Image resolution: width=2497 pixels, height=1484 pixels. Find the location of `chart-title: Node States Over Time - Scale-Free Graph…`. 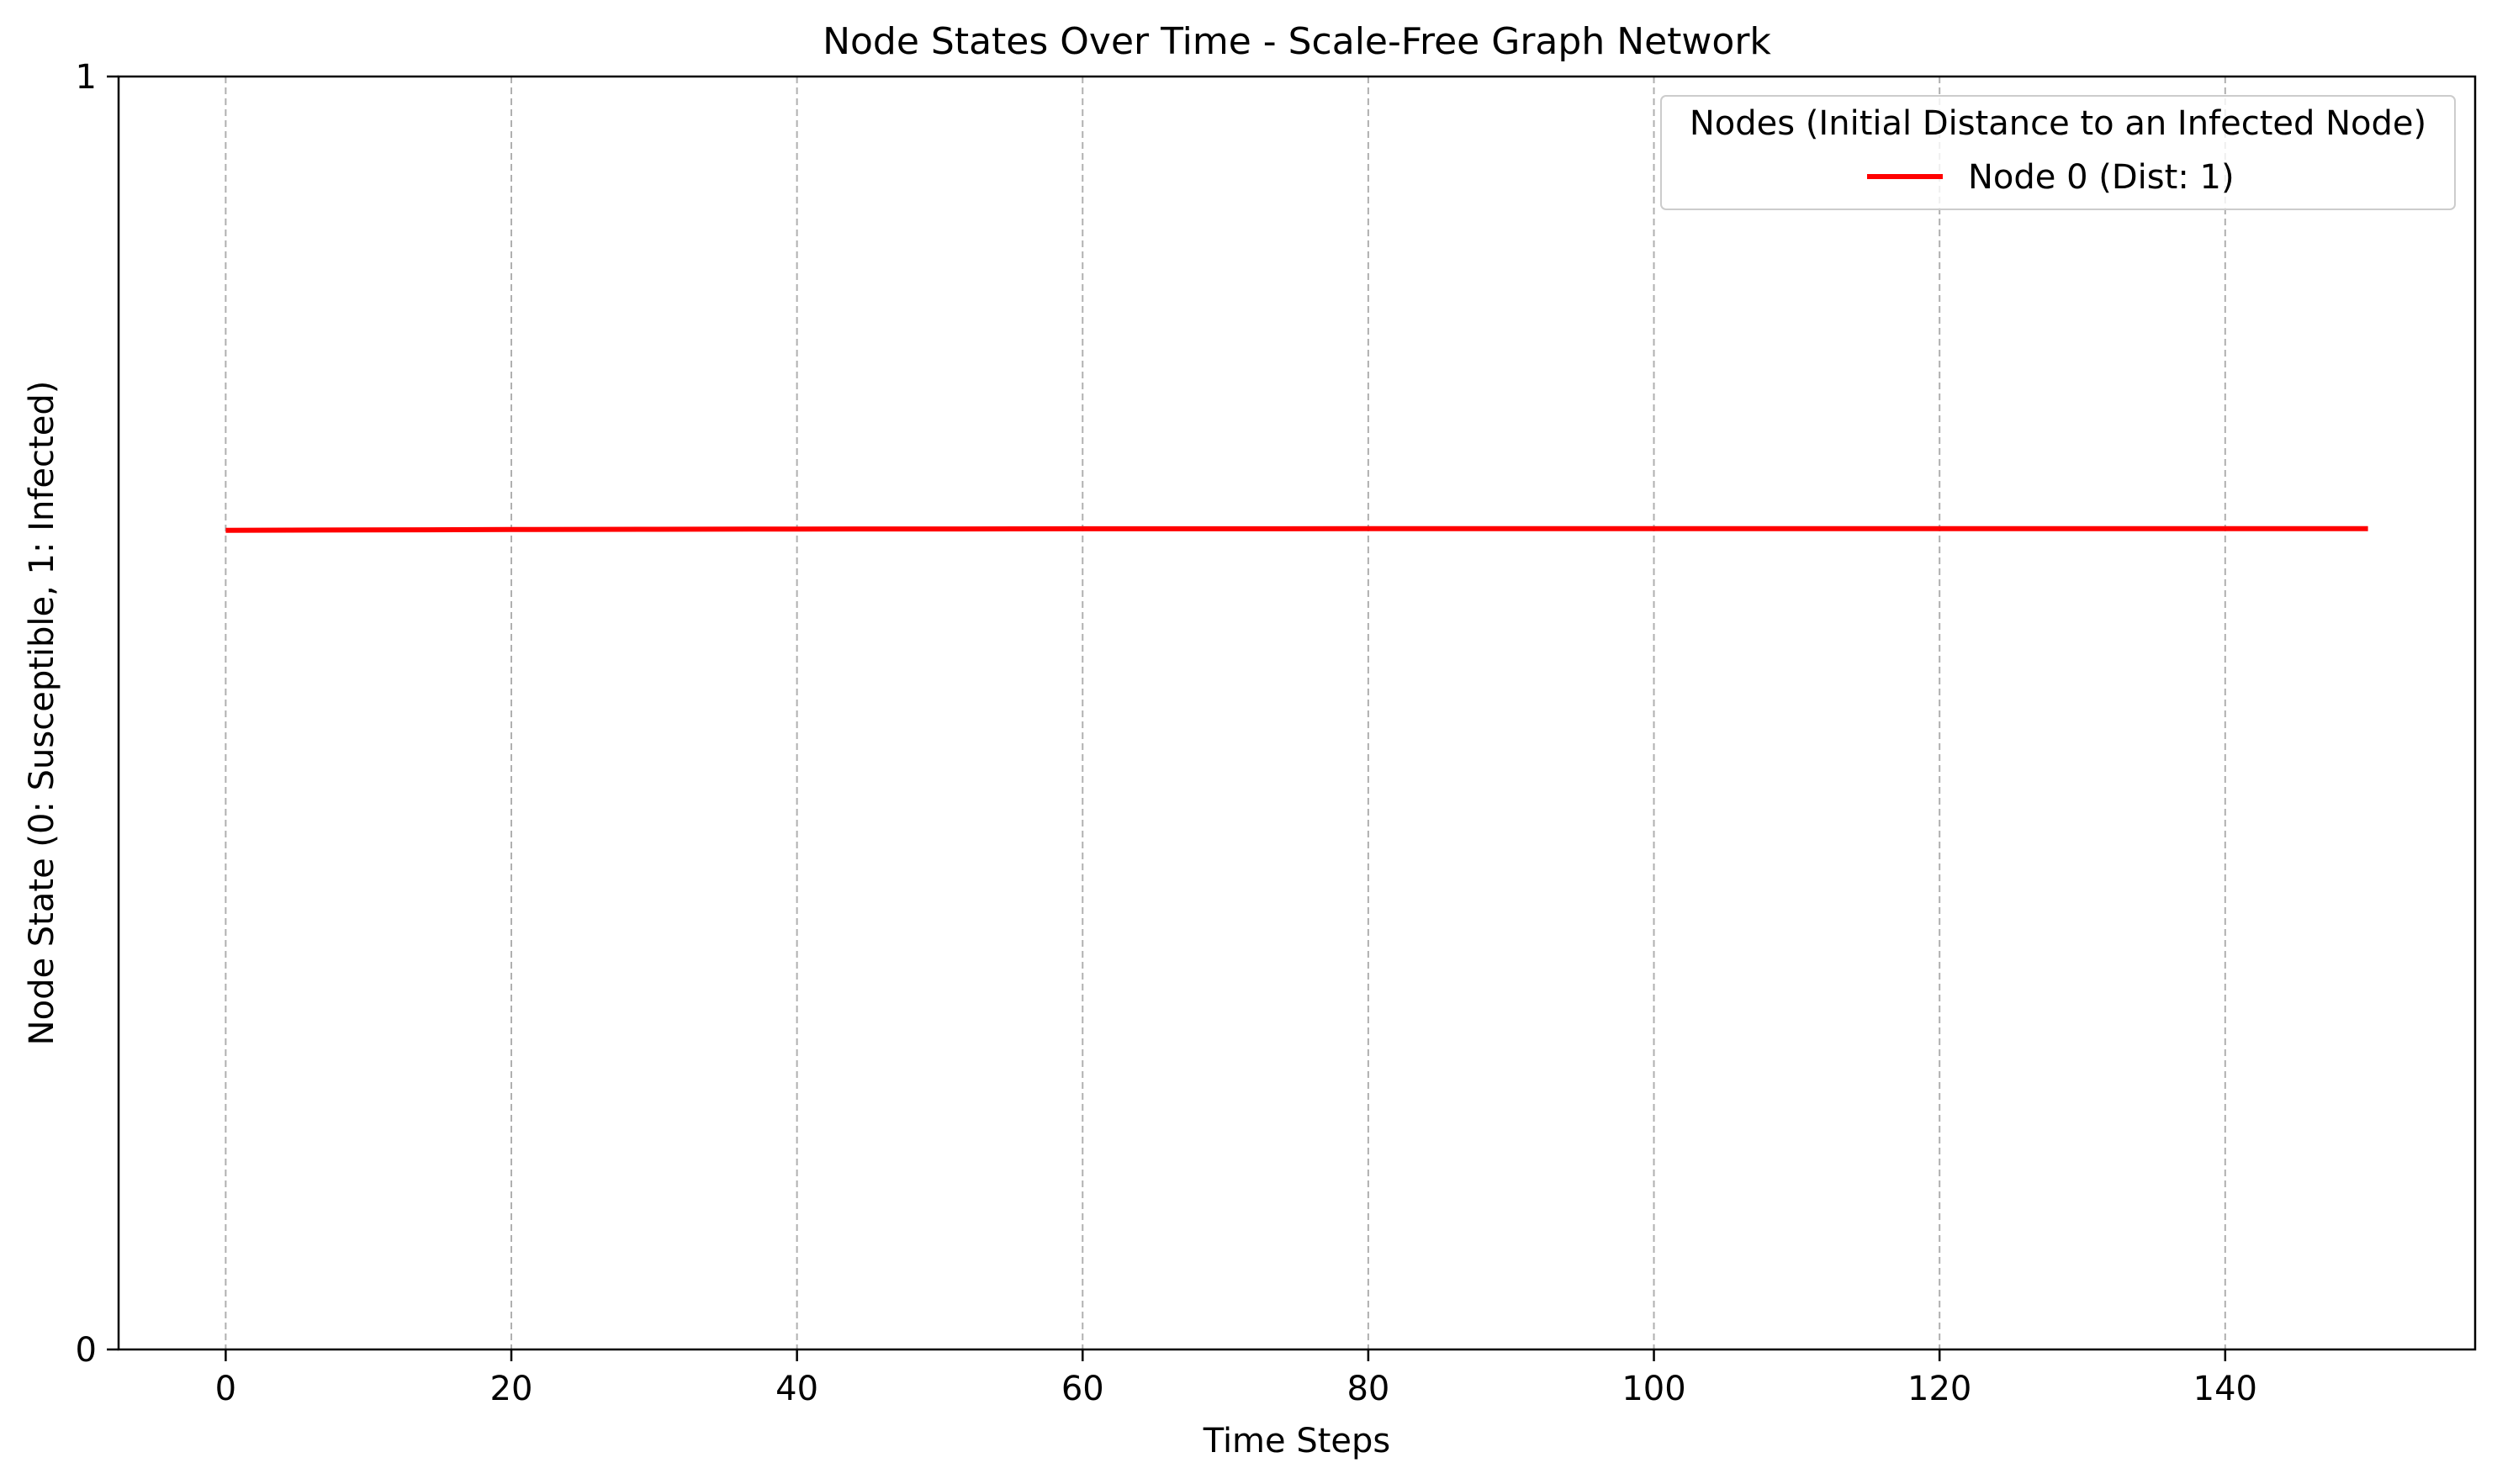

chart-title: Node States Over Time - Scale-Free Graph… is located at coordinates (1297, 41).